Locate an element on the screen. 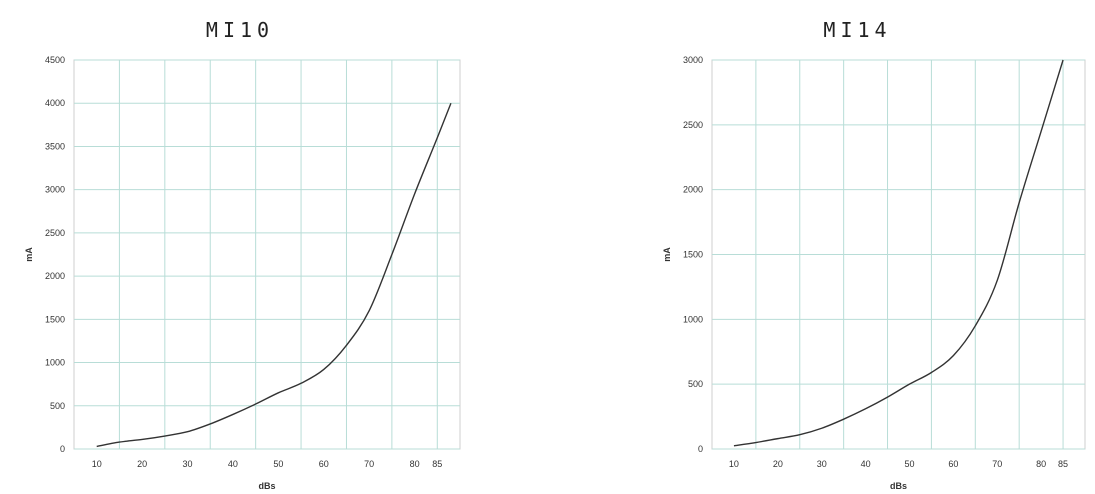 The width and height of the screenshot is (1095, 494). y-tick-label: 3500 is located at coordinates (55, 146).